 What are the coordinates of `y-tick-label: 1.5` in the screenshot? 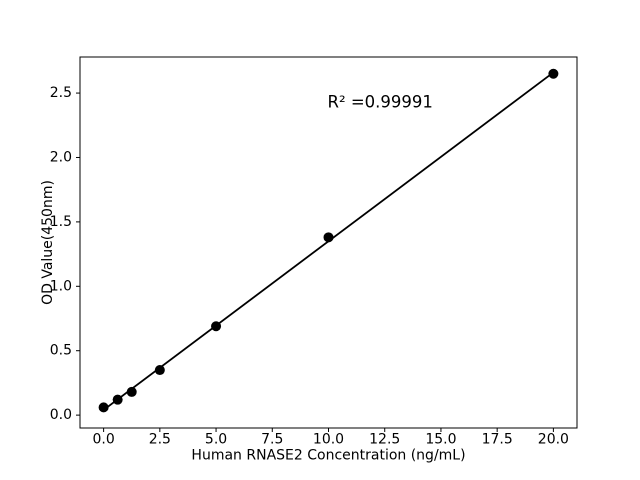 It's located at (61, 222).